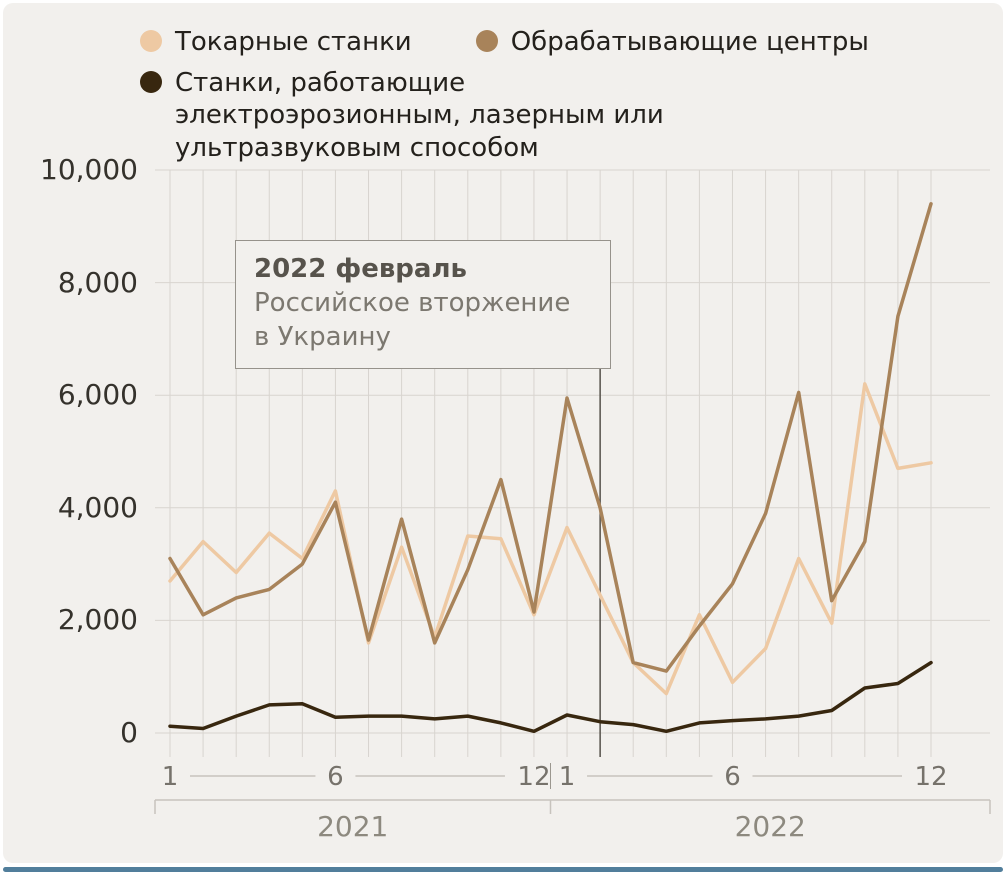 The height and width of the screenshot is (880, 1006). Describe the element at coordinates (293, 42) in the screenshot. I see `legend-label-lathes: Токарные станки` at that location.